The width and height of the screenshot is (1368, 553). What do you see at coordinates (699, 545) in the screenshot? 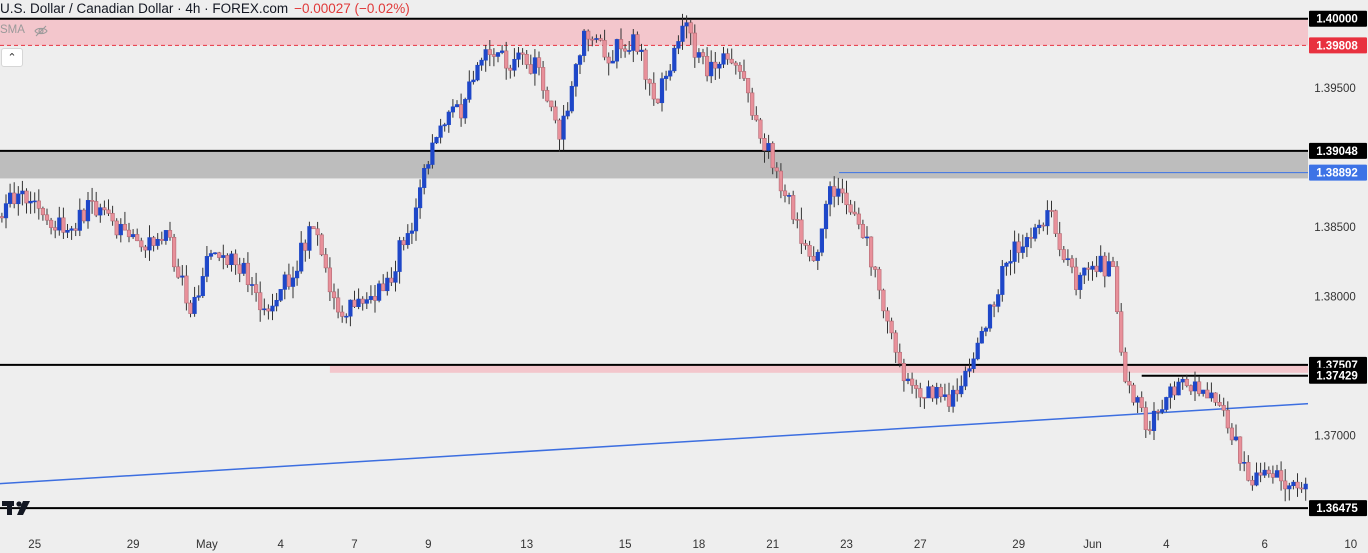
I see `x-tick-label: 18` at bounding box center [699, 545].